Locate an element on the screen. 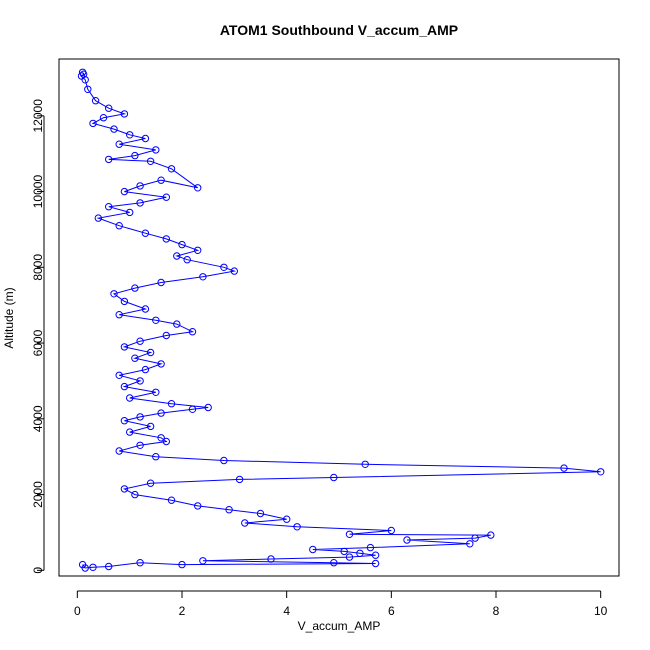  y-tick-label: 8000 is located at coordinates (38, 267).